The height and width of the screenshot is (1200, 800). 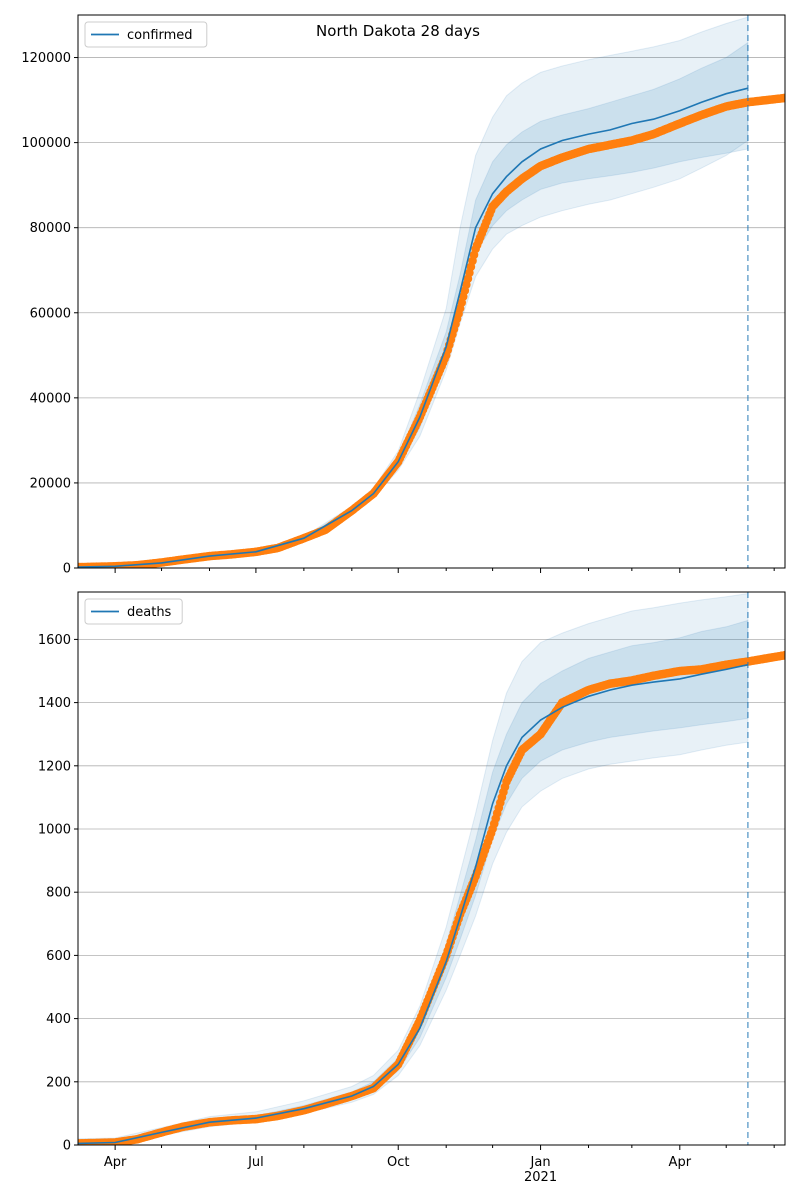 I want to click on x-tick-label: Jan, so click(x=540, y=1162).